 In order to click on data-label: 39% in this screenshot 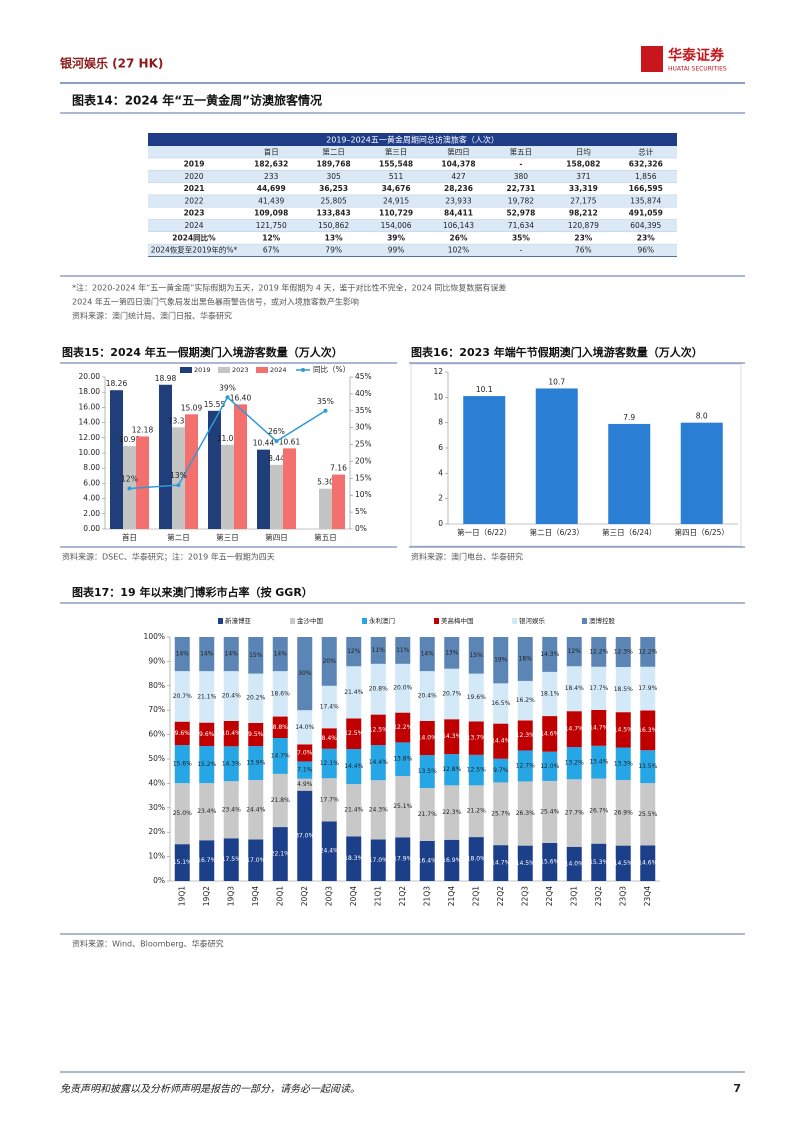, I will do `click(227, 387)`.